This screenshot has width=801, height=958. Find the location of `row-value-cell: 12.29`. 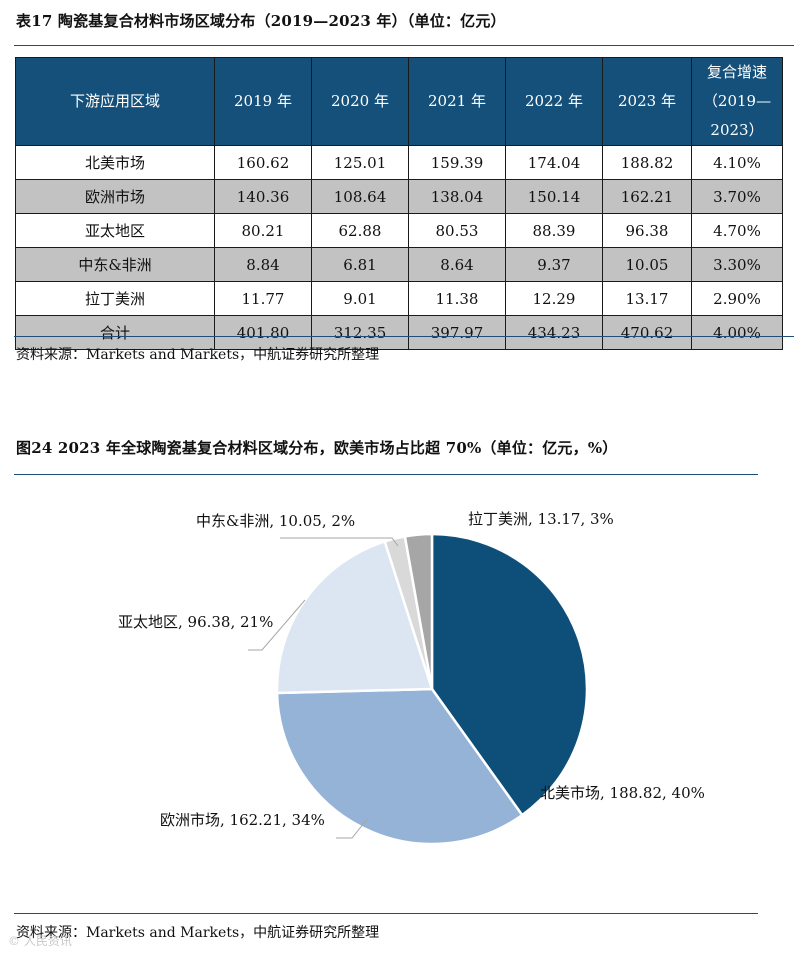

row-value-cell: 12.29 is located at coordinates (554, 298).